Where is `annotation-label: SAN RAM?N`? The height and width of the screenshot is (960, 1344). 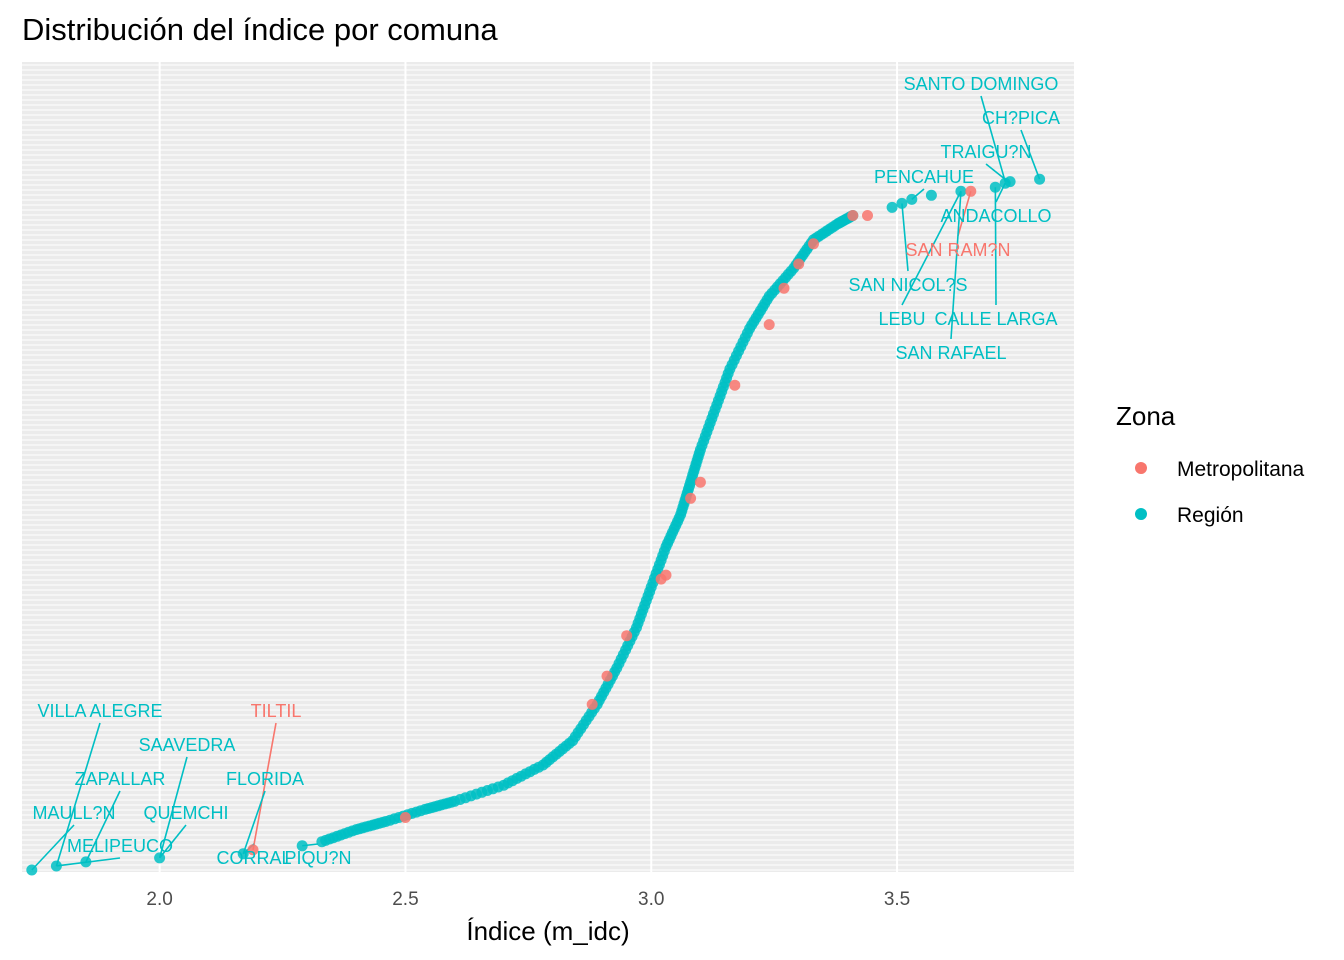
annotation-label: SAN RAM?N is located at coordinates (957, 250).